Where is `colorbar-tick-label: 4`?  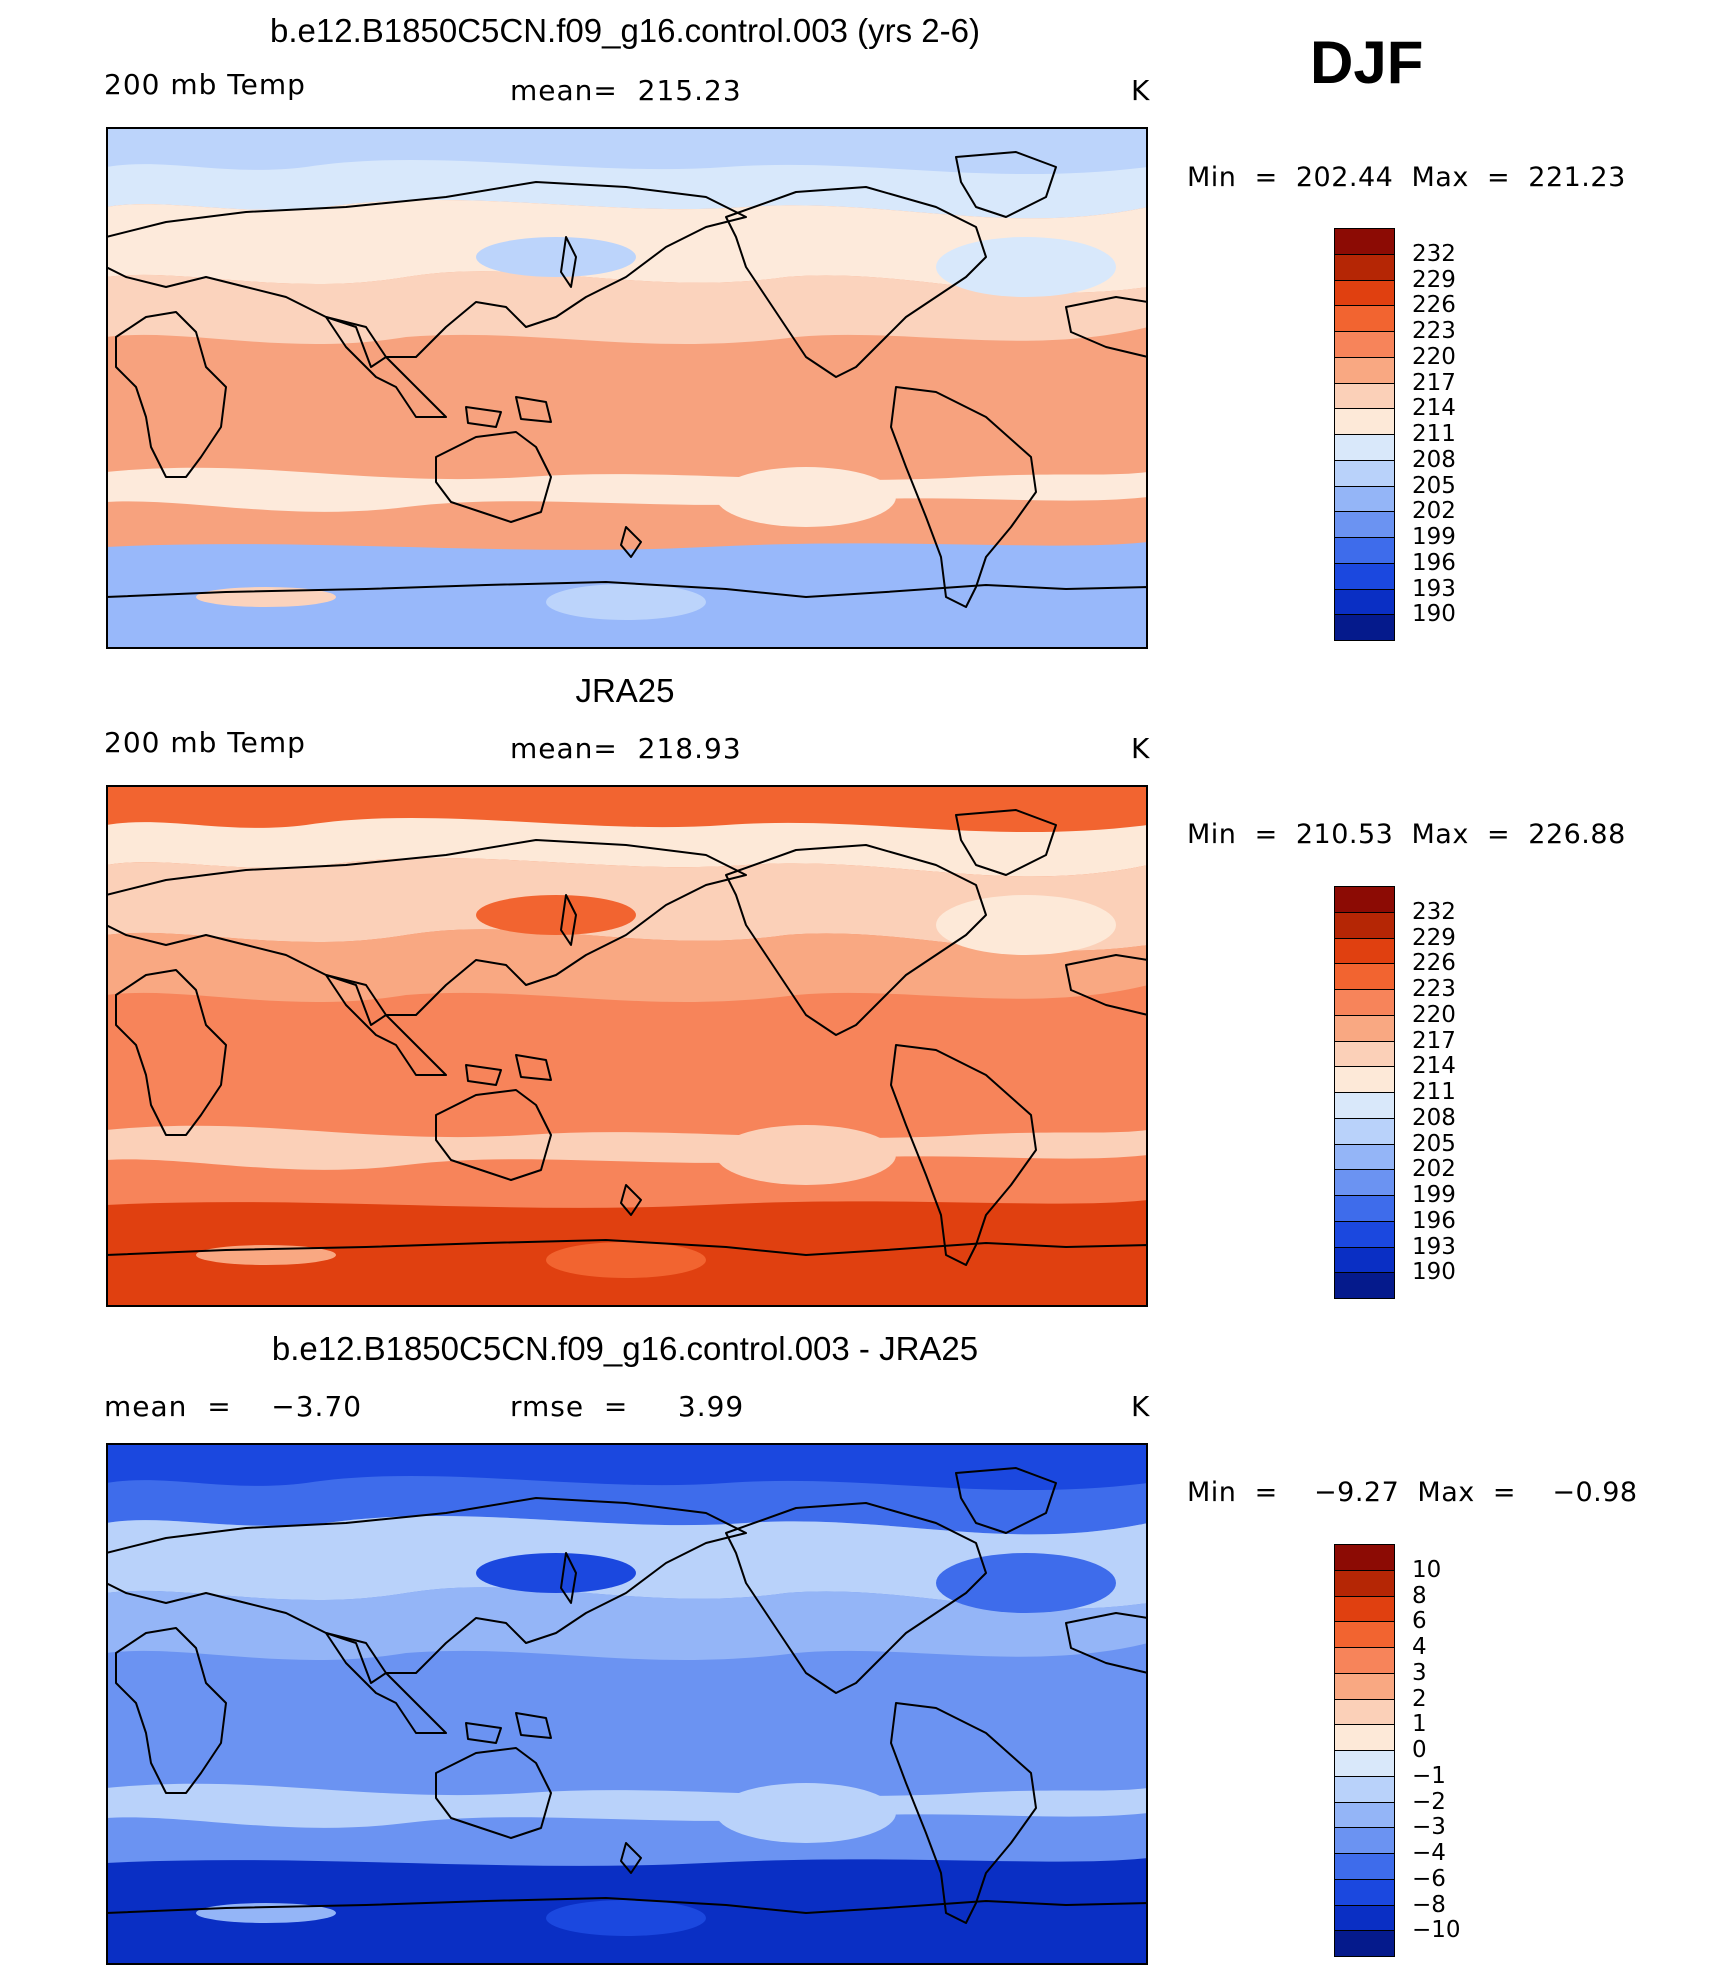
colorbar-tick-label: 4 is located at coordinates (1419, 1647).